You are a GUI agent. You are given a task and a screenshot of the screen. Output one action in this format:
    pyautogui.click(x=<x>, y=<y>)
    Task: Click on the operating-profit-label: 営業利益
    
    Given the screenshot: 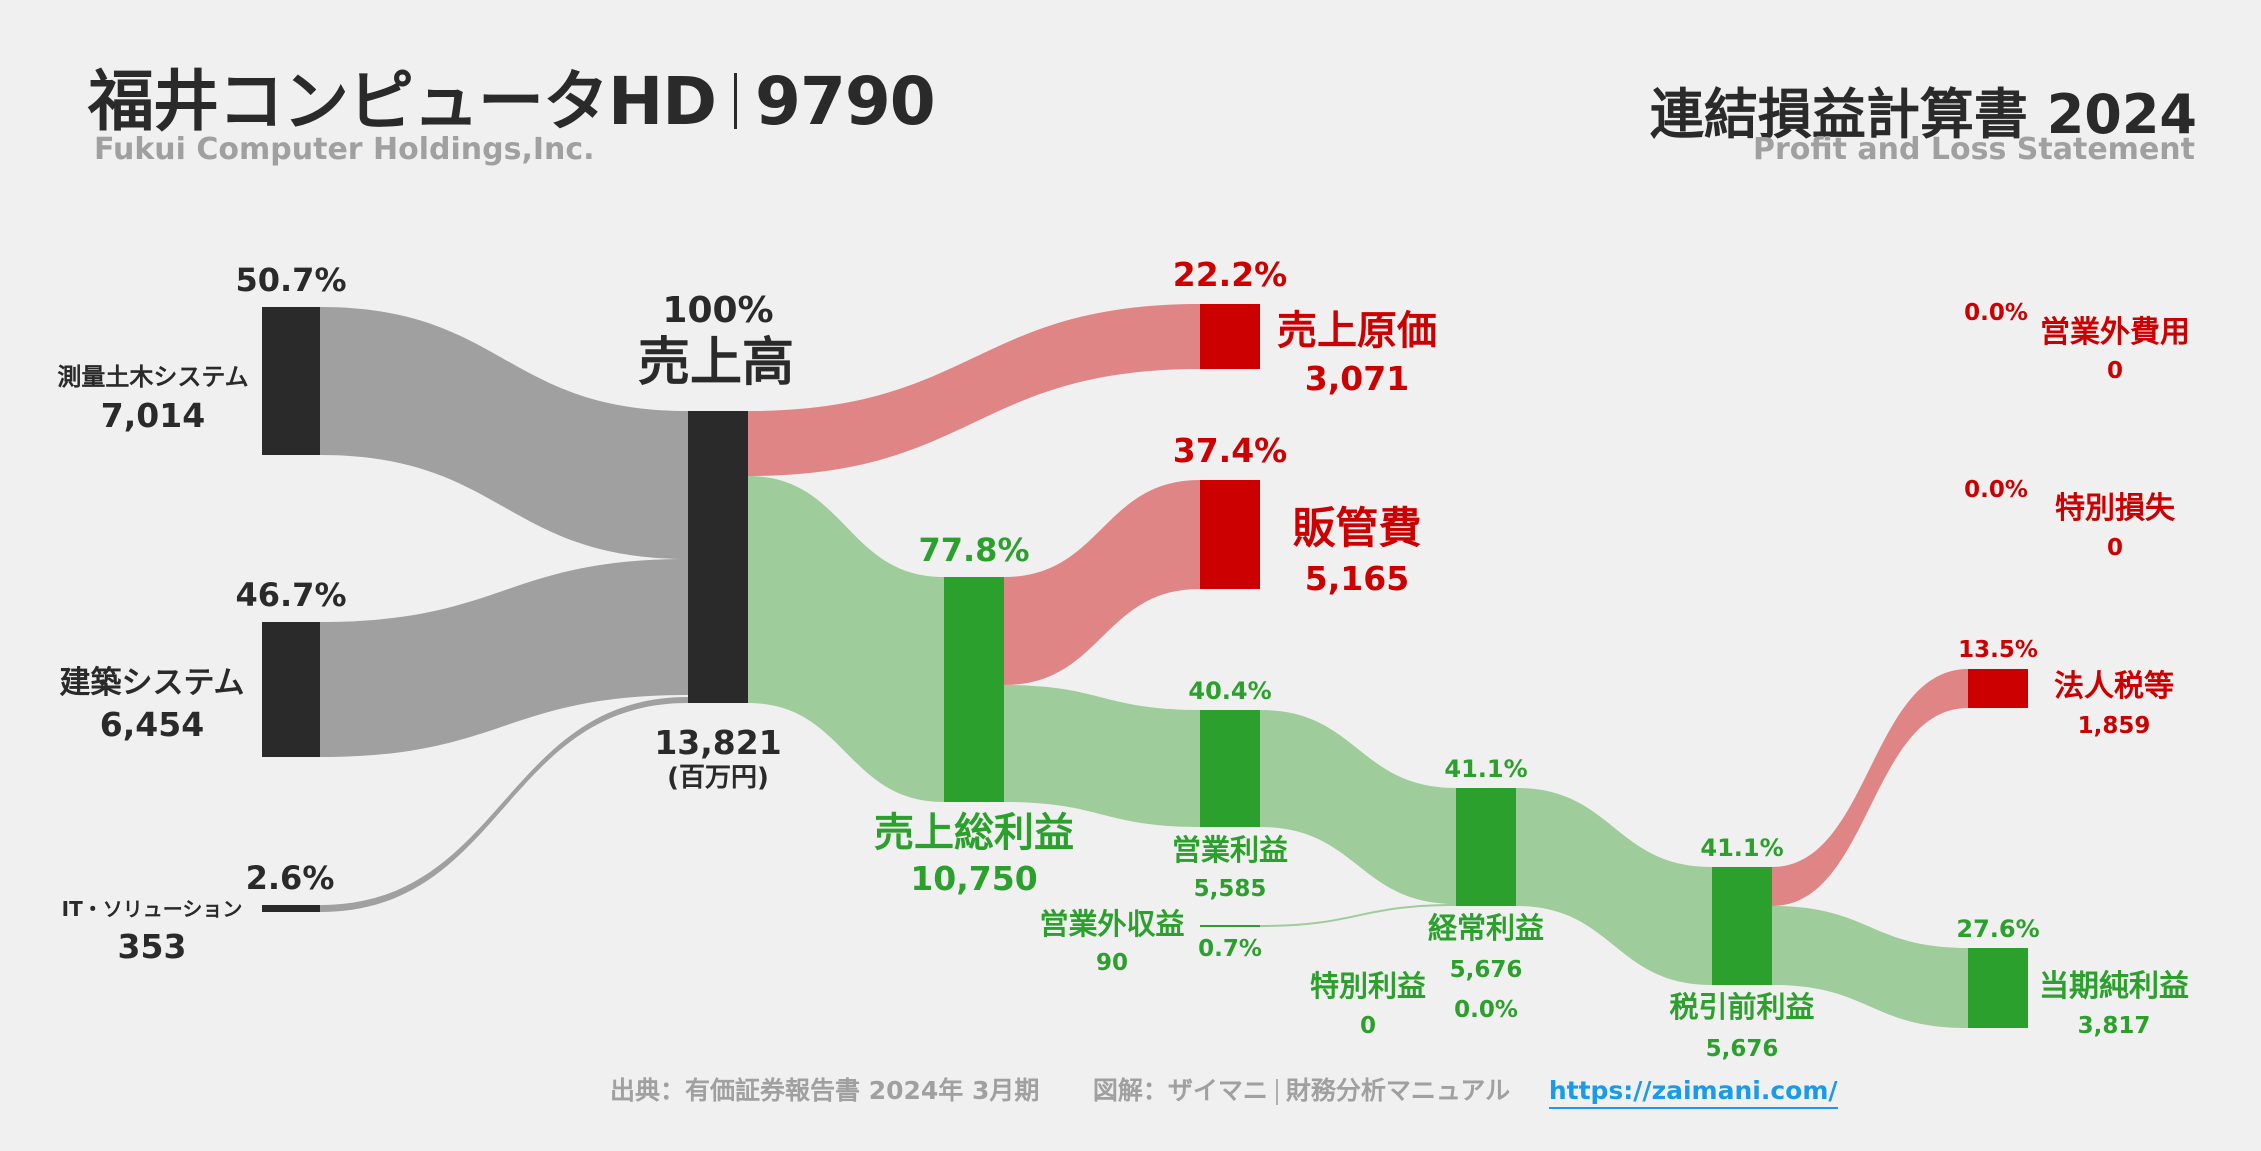 What is the action you would take?
    pyautogui.click(x=1230, y=850)
    